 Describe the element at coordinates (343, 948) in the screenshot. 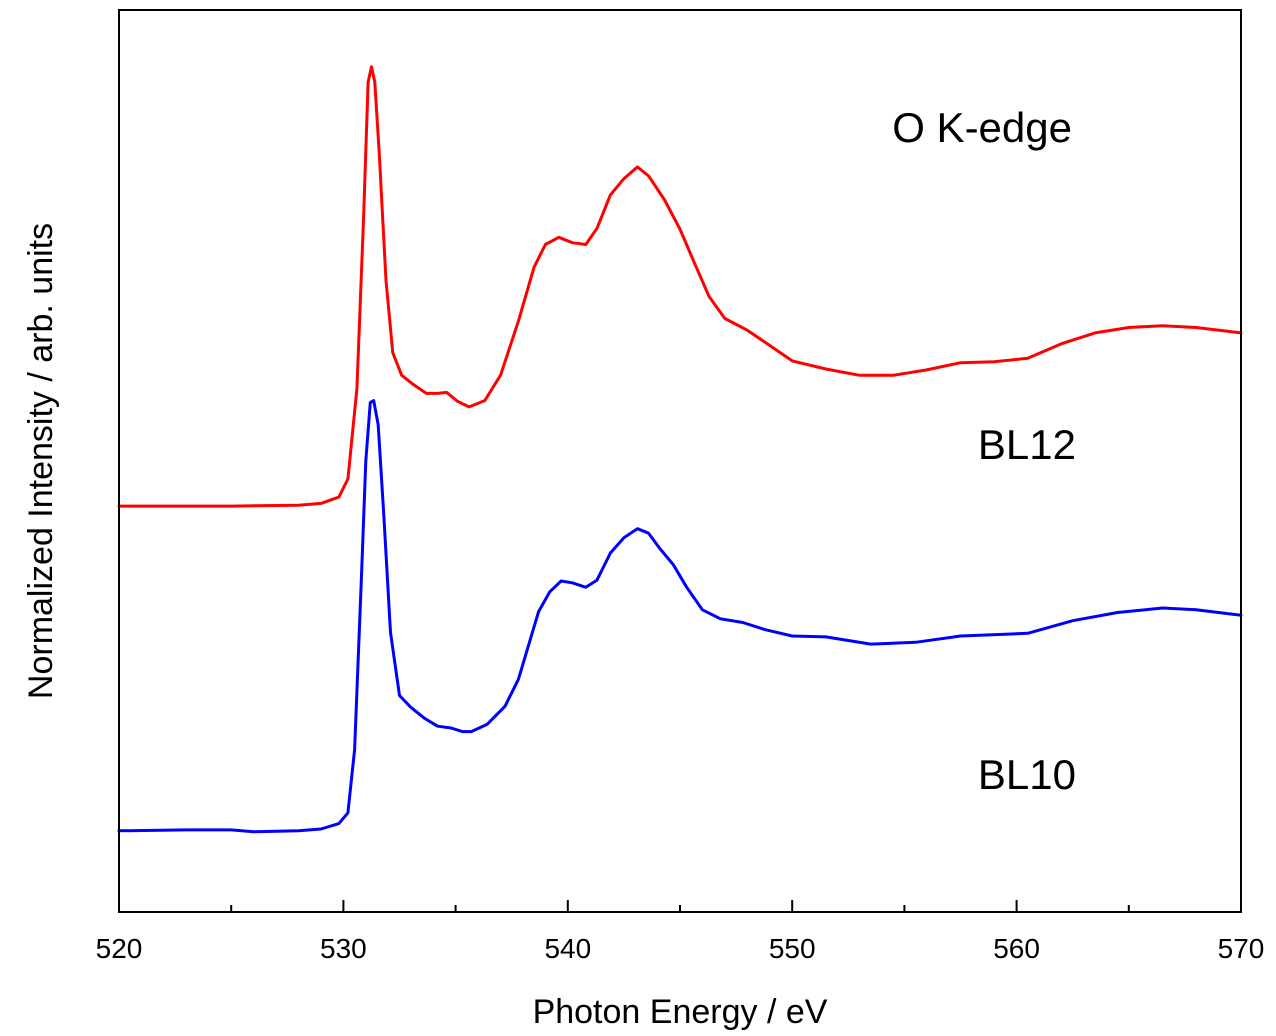

I see `x-tick-label: 530` at that location.